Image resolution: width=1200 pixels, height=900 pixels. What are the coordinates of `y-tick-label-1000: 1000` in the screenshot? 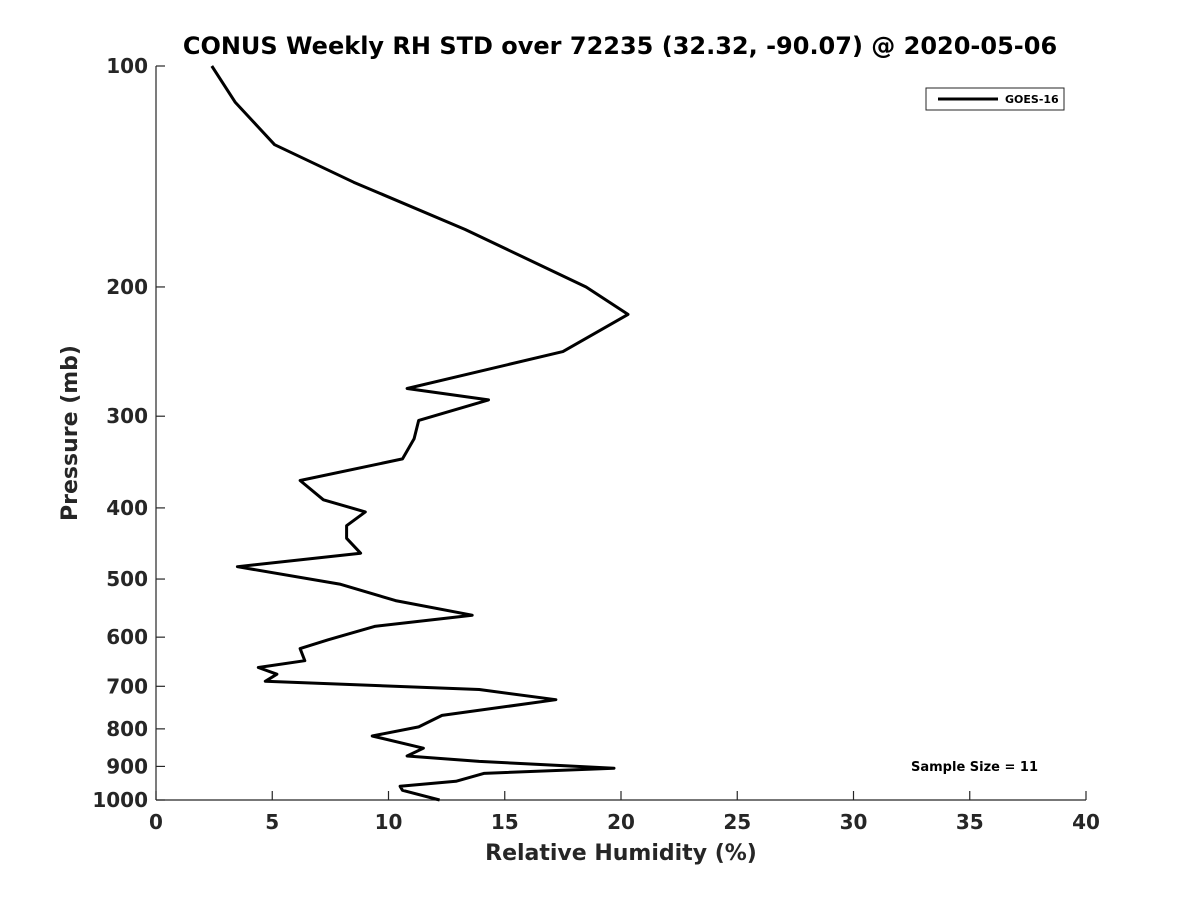 It's located at (120, 800).